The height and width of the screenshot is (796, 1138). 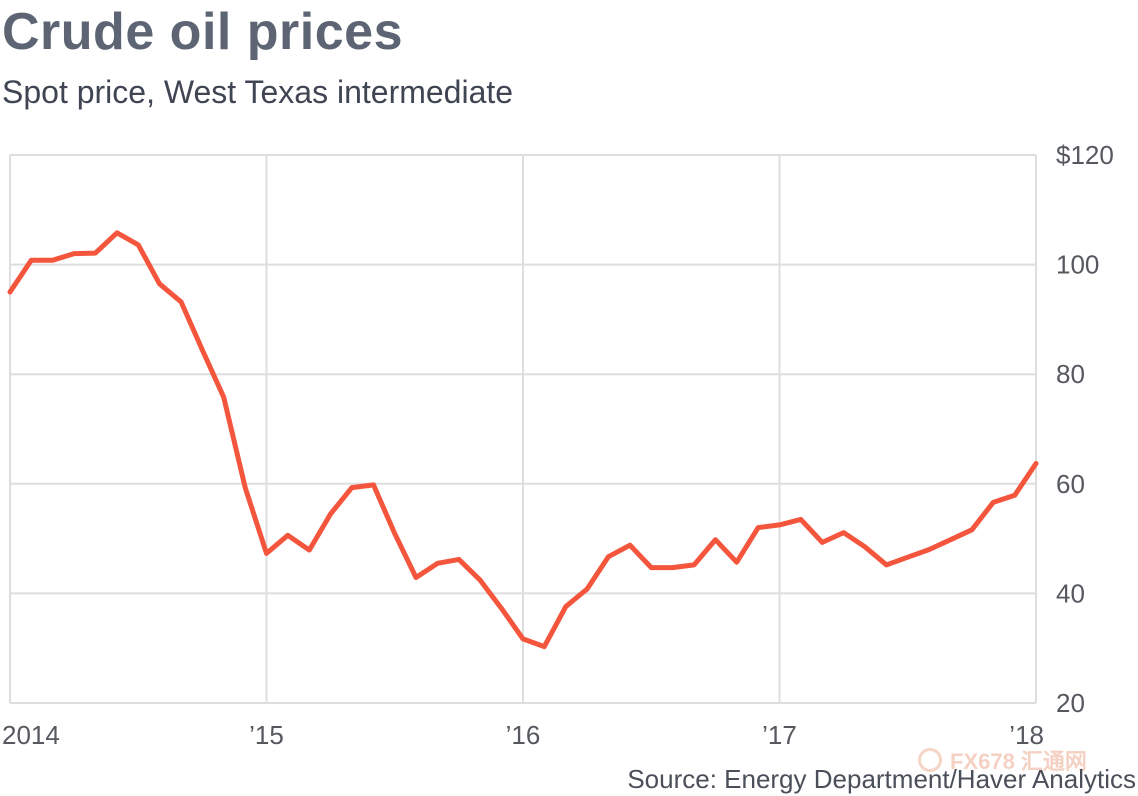 I want to click on x-tick-label: ’18, so click(x=1026, y=735).